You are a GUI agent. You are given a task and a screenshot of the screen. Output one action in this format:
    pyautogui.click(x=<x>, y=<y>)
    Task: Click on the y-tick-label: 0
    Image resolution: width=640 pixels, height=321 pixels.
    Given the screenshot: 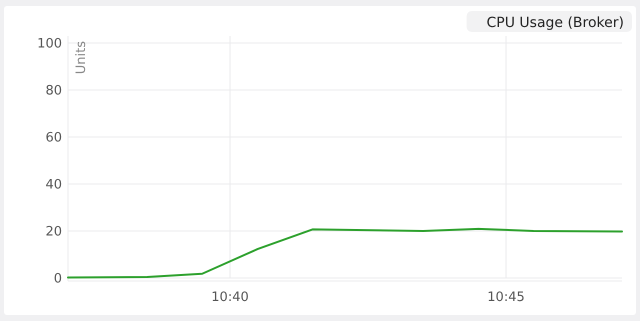 What is the action you would take?
    pyautogui.click(x=58, y=279)
    